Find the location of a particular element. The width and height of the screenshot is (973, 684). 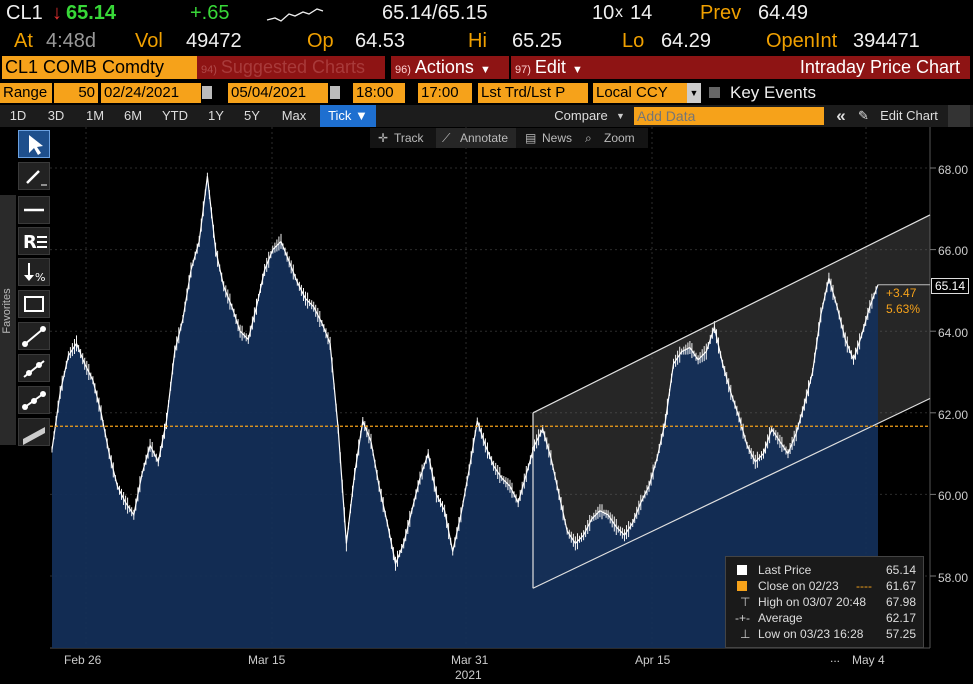

pointer-tool-icon is located at coordinates (34, 144).